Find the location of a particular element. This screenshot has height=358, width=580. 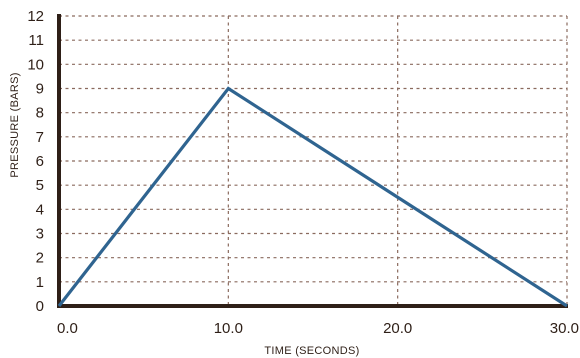

x-tick-label: 10.0 is located at coordinates (228, 328).